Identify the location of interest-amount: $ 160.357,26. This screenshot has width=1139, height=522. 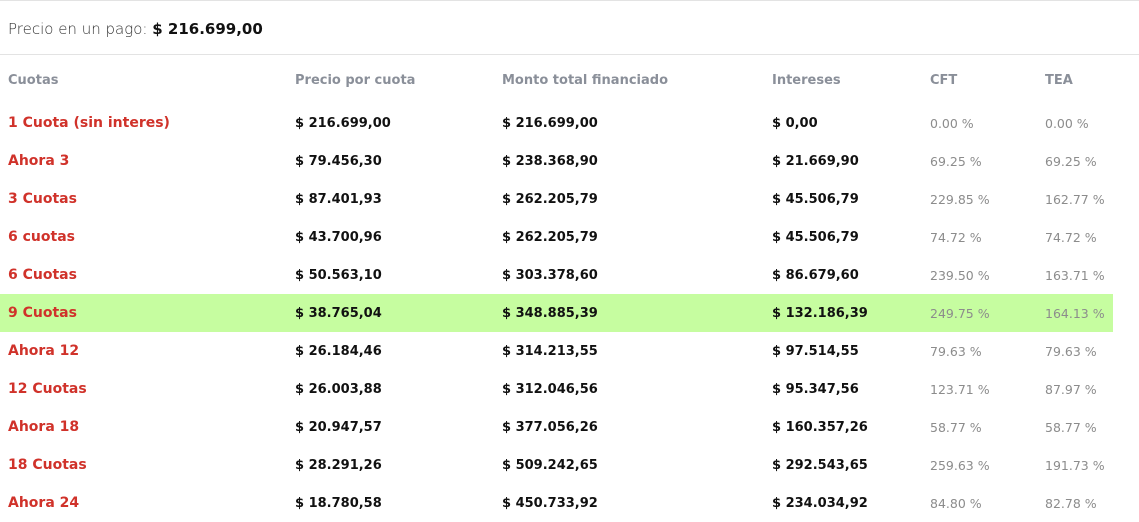
(820, 427).